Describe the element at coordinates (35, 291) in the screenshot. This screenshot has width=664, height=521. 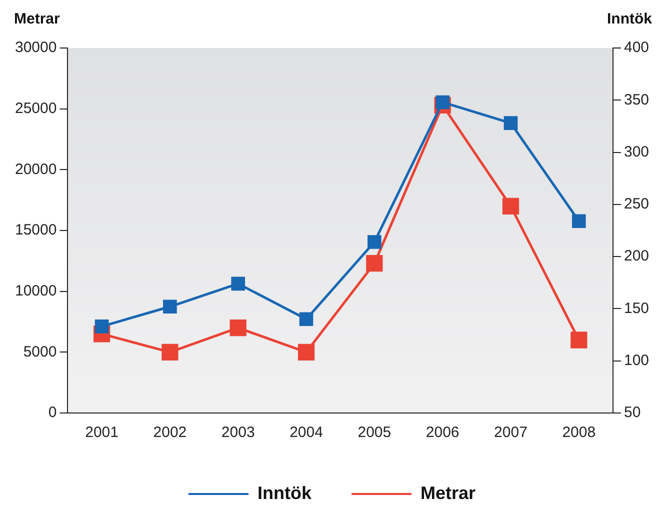
I see `y-tick-label: 10000` at that location.